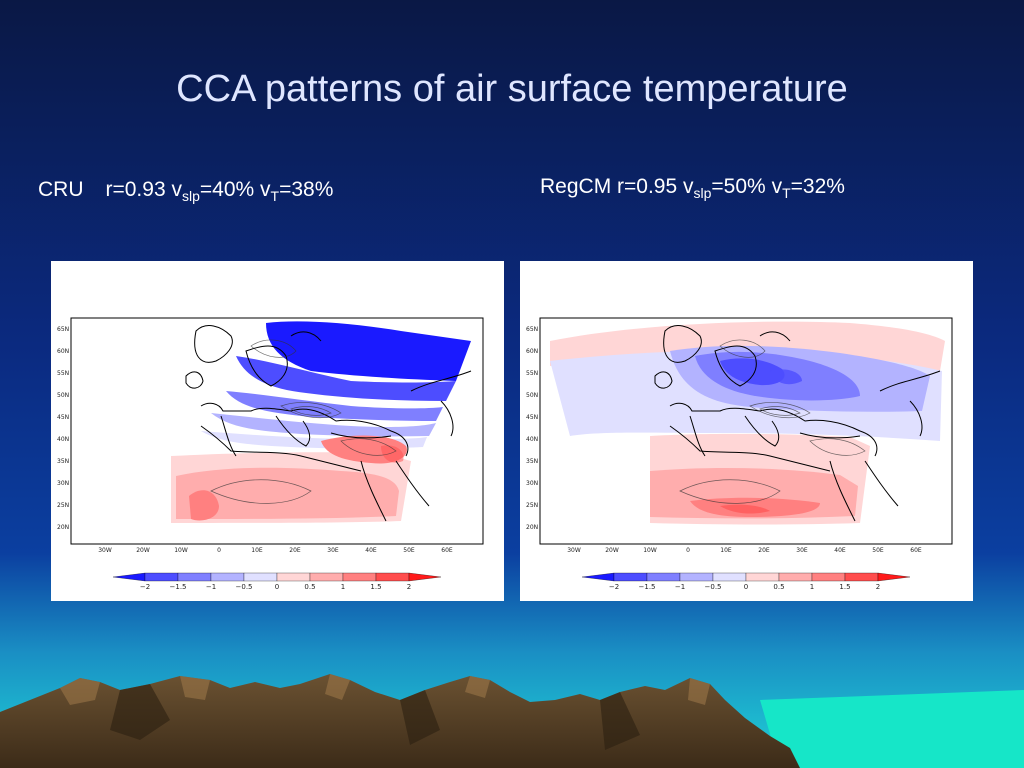  I want to click on regcm-coastlines, so click(797, 423).